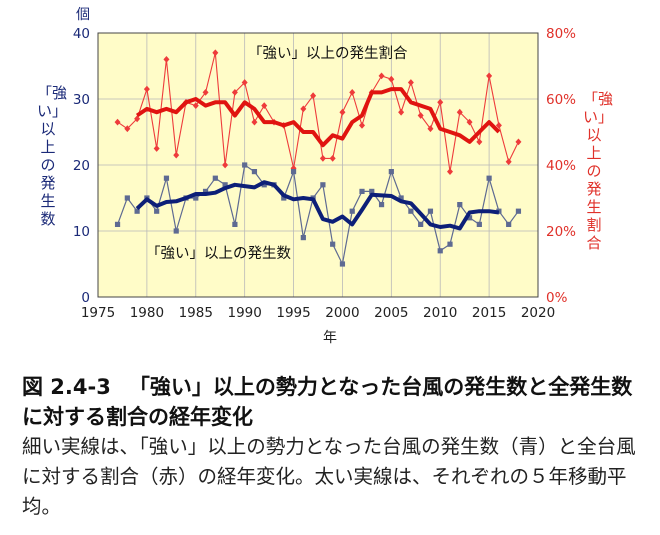 This screenshot has width=660, height=535. What do you see at coordinates (328, 54) in the screenshot?
I see `red-series-annotation: 「強い」以上の発生割合` at bounding box center [328, 54].